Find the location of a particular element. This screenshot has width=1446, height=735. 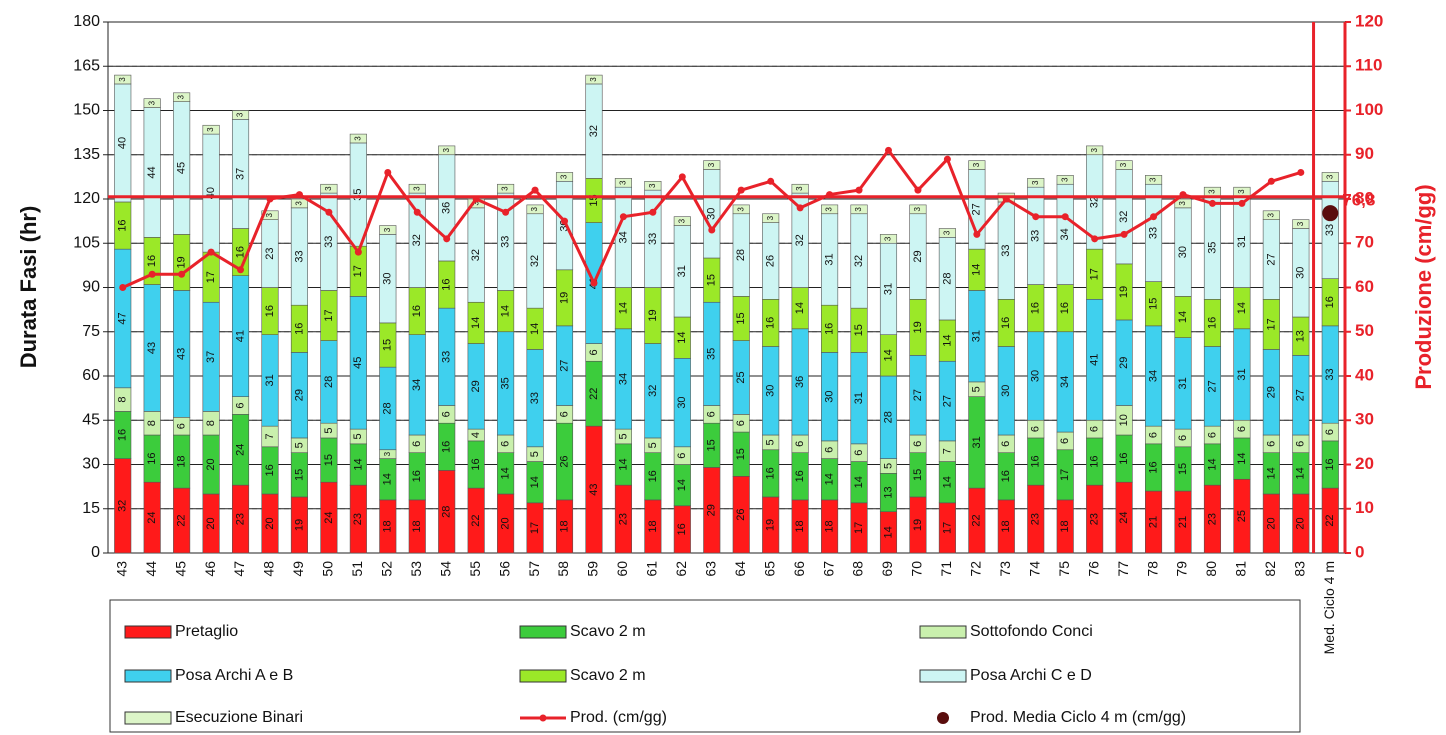

segment-label: 33 is located at coordinates (329, 242).